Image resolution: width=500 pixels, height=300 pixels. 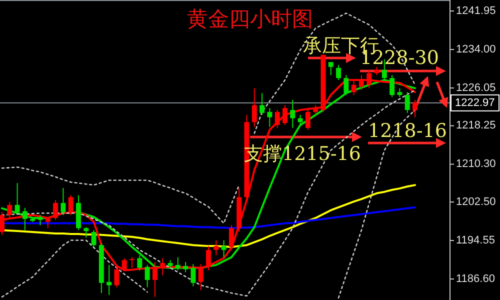 What do you see at coordinates (250, 19) in the screenshot?
I see `chart-title: 黄金四小时图` at bounding box center [250, 19].